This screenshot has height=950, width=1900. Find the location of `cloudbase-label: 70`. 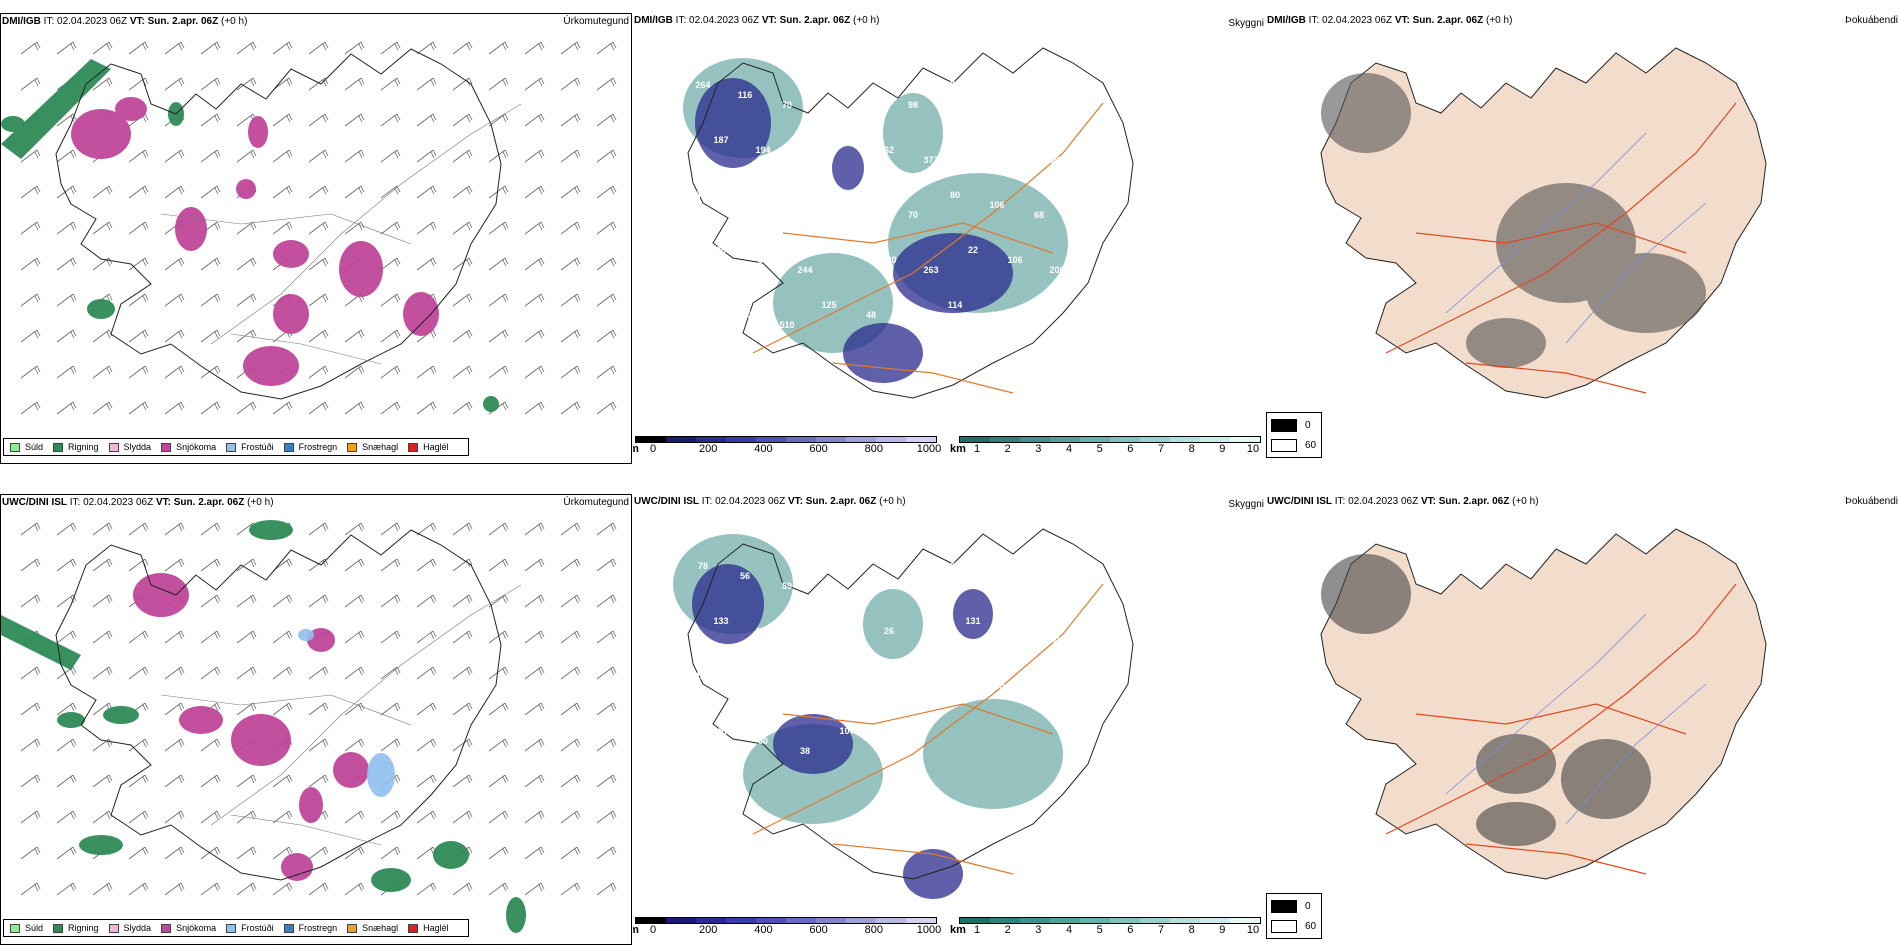

cloudbase-label: 70 is located at coordinates (913, 586).